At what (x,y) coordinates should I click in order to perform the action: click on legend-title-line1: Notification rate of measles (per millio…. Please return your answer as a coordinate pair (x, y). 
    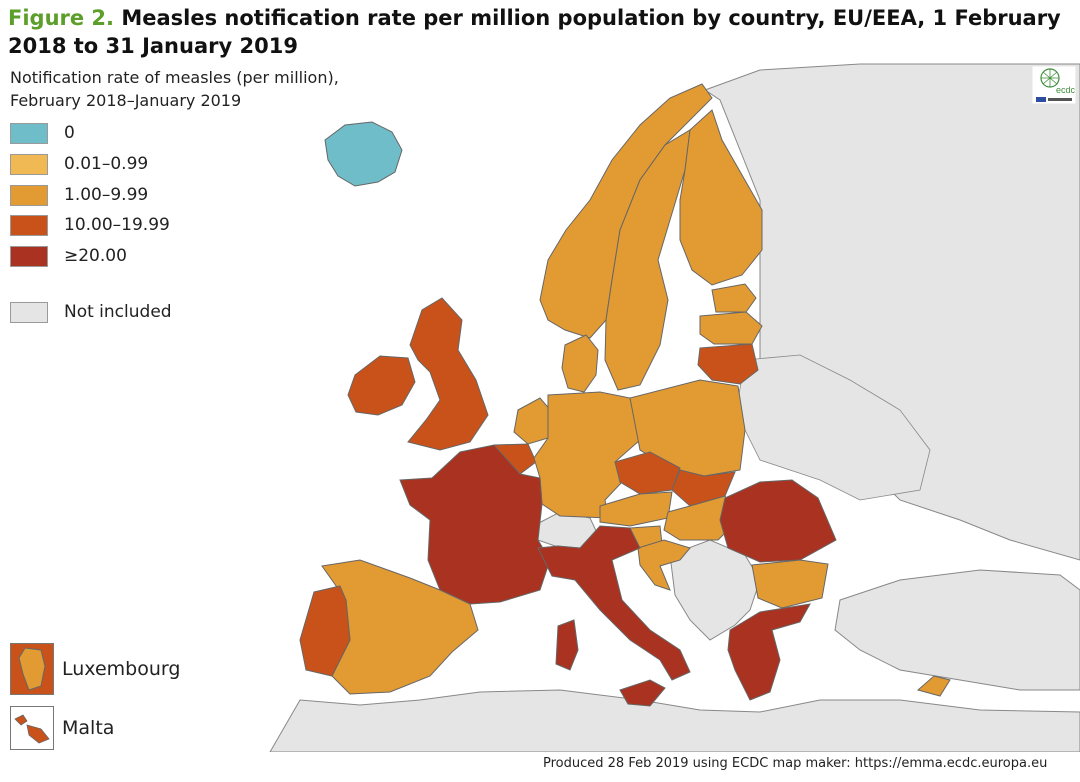
    Looking at the image, I should click on (174, 77).